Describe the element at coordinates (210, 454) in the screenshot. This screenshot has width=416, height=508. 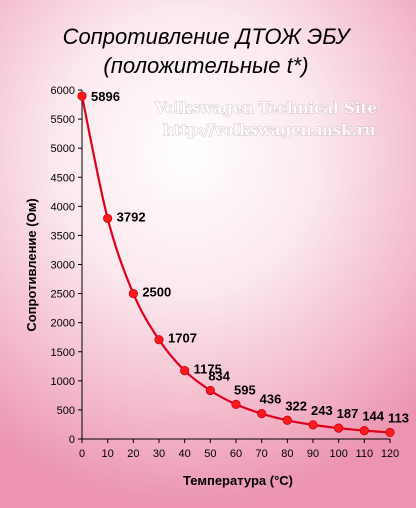
I see `x-tick-label: 50` at that location.